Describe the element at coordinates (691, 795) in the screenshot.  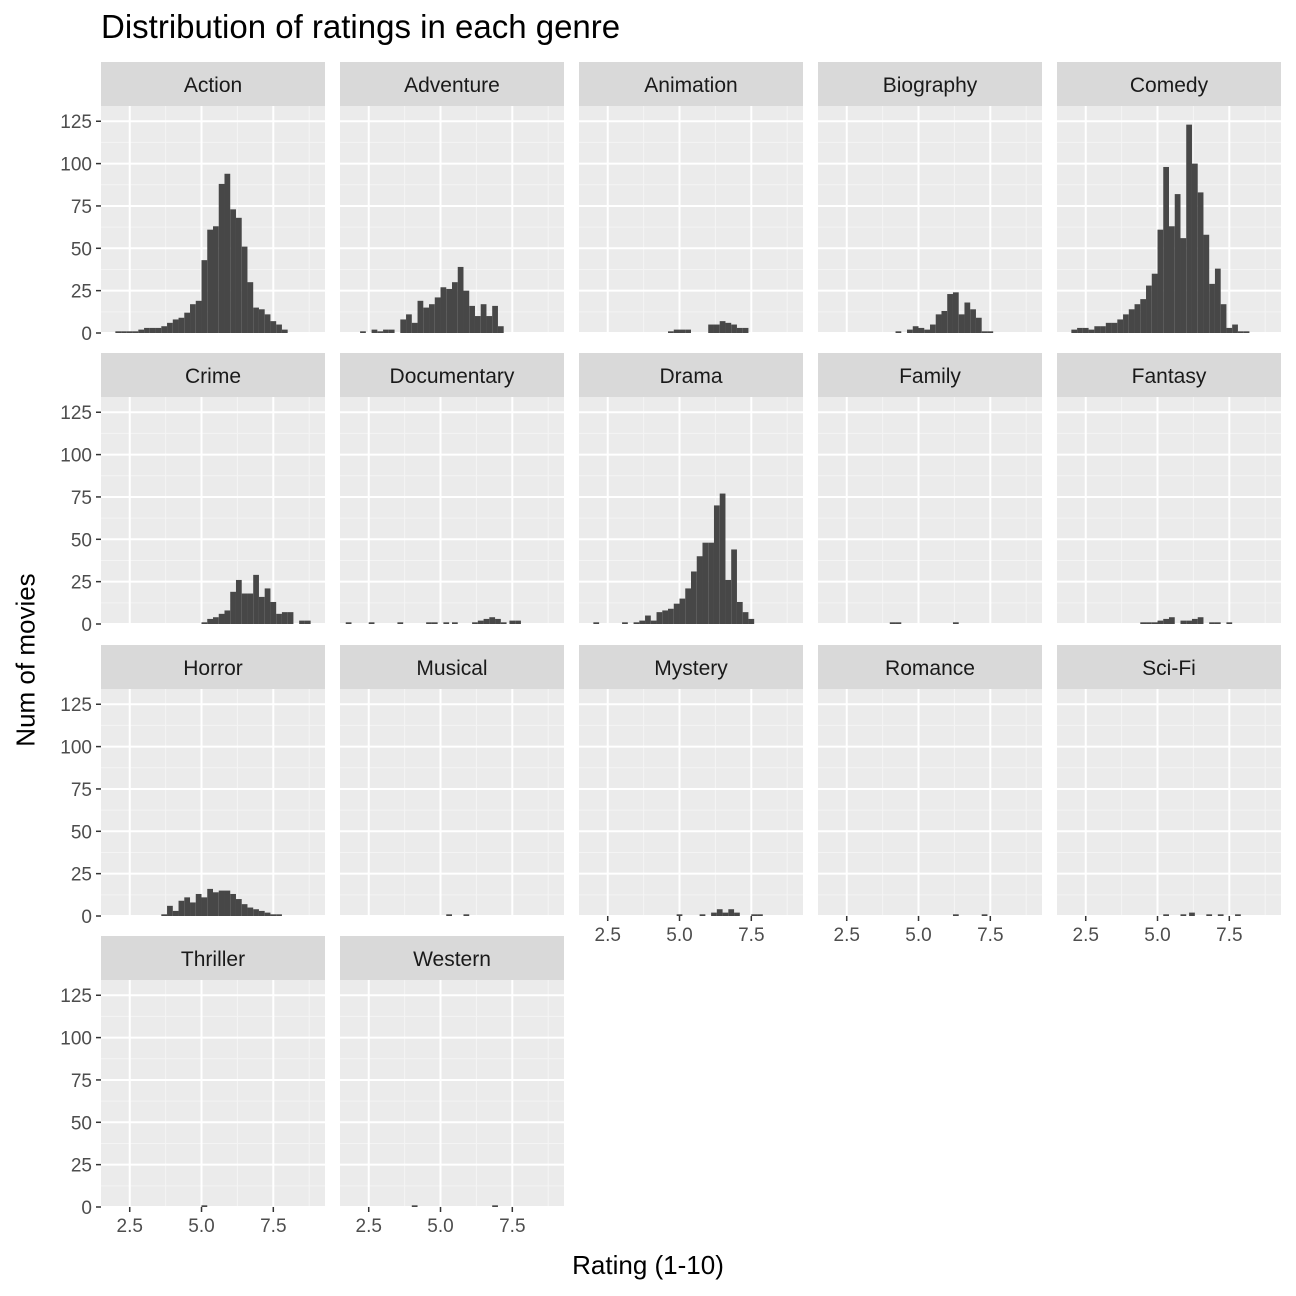
I see `panel-mystery: Mystery 2.5 5.0 7.5` at that location.